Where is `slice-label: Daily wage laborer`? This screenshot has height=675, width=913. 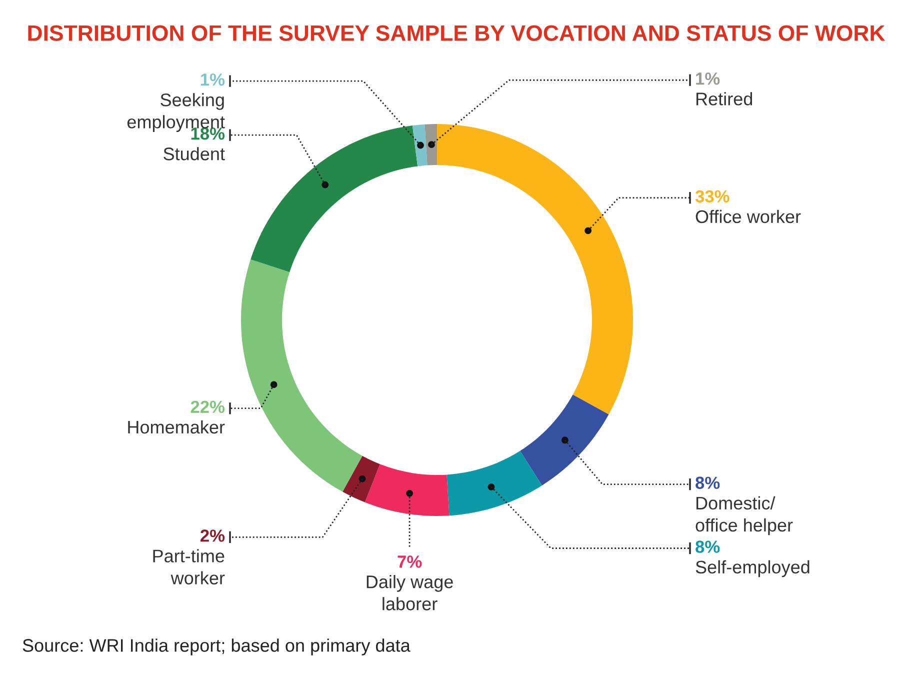 slice-label: Daily wage laborer is located at coordinates (409, 592).